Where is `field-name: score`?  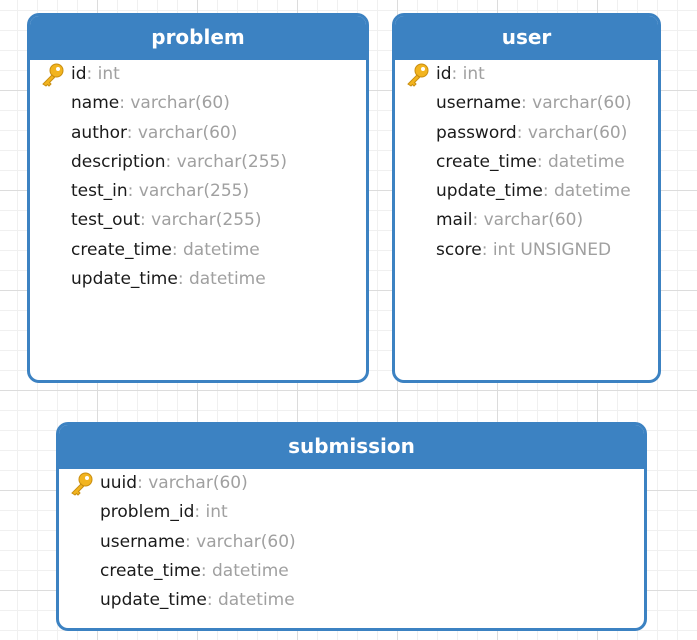 field-name: score is located at coordinates (459, 249).